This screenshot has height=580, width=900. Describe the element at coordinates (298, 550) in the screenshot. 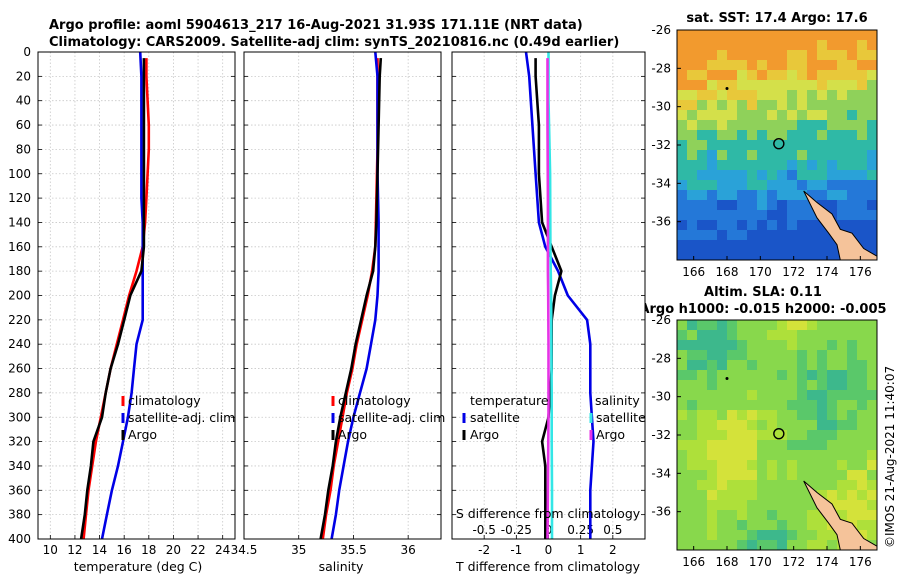

I see `x-tick-label: 35` at that location.